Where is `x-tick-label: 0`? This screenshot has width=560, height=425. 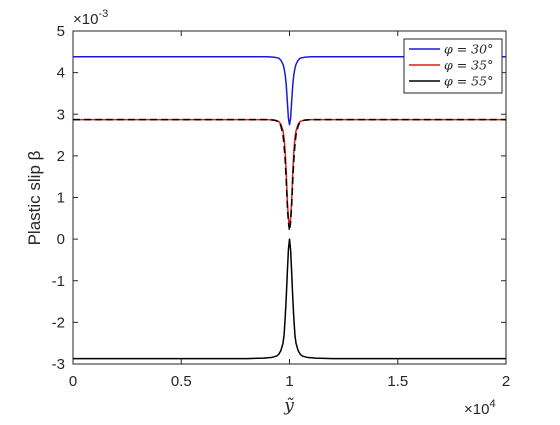
x-tick-label: 0 is located at coordinates (73, 381).